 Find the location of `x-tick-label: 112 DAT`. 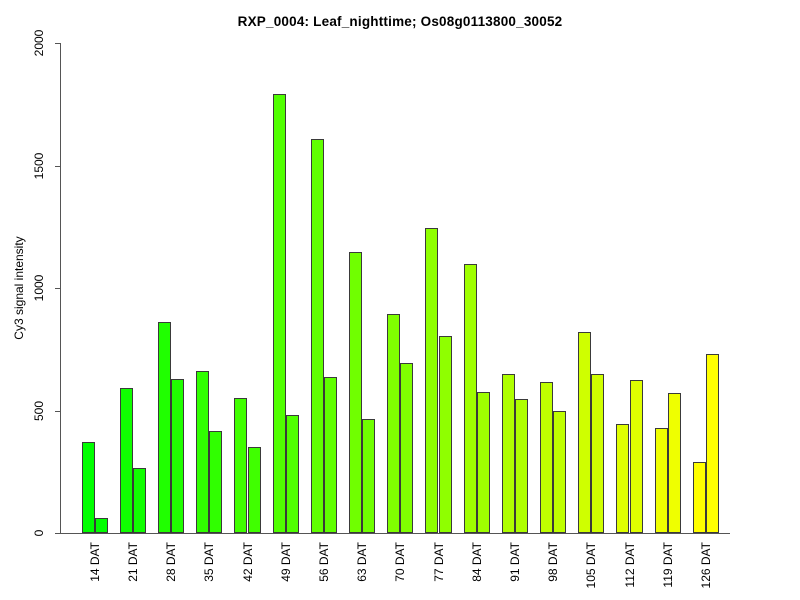

x-tick-label: 112 DAT is located at coordinates (629, 565).